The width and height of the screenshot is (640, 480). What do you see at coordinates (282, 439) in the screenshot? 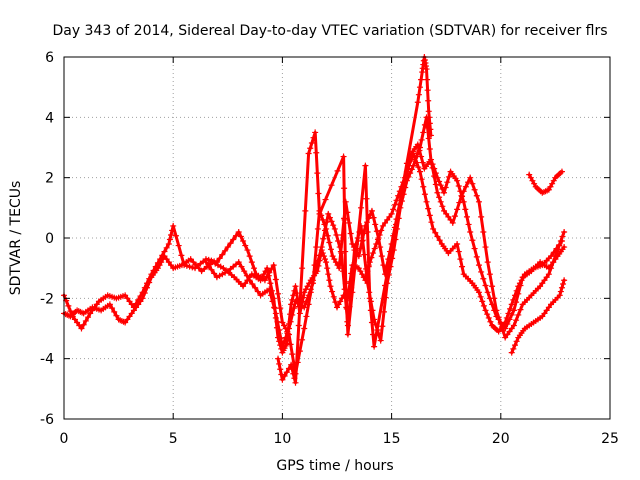
I see `x-tick-label: 10` at bounding box center [282, 439].